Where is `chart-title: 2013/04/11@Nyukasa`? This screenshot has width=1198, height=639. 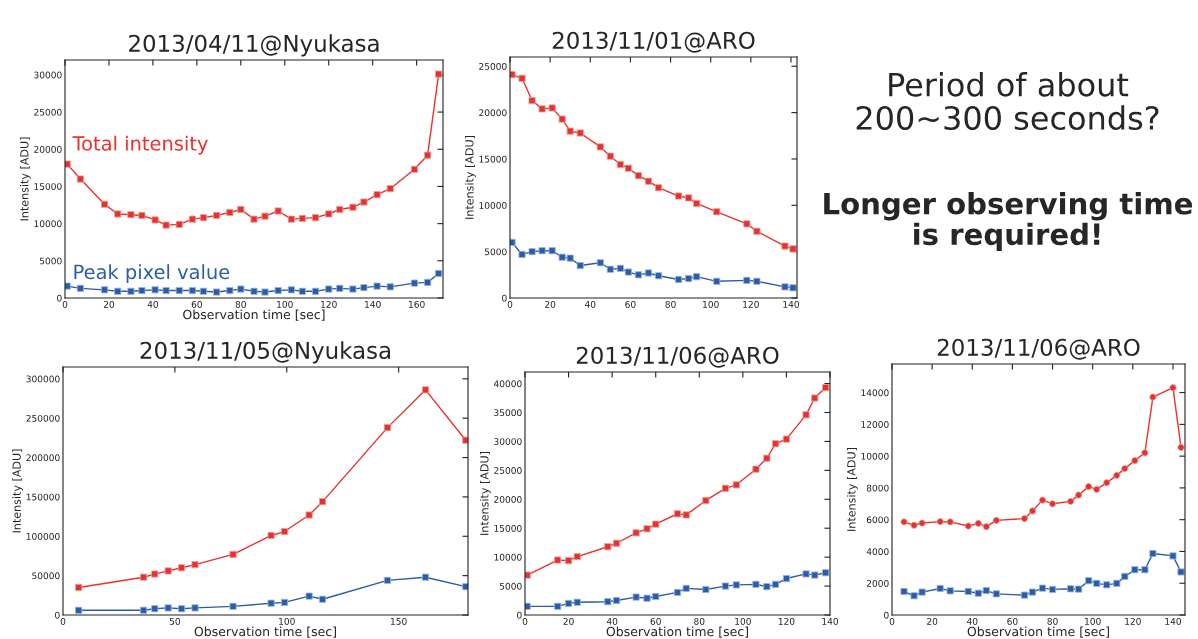 chart-title: 2013/04/11@Nyukasa is located at coordinates (254, 45).